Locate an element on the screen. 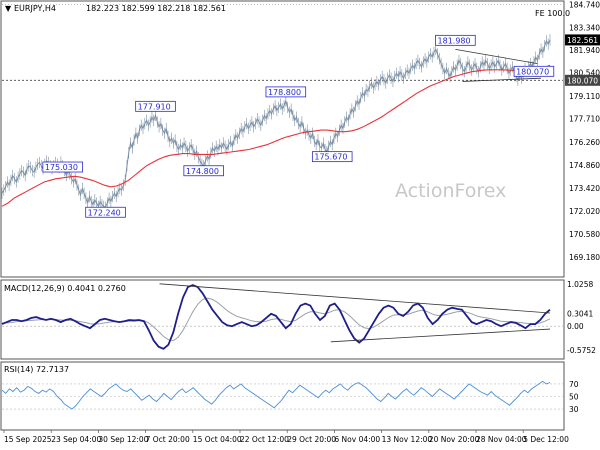 Image resolution: width=600 pixels, height=450 pixels. price-axis-tick: 172.020 is located at coordinates (584, 211).